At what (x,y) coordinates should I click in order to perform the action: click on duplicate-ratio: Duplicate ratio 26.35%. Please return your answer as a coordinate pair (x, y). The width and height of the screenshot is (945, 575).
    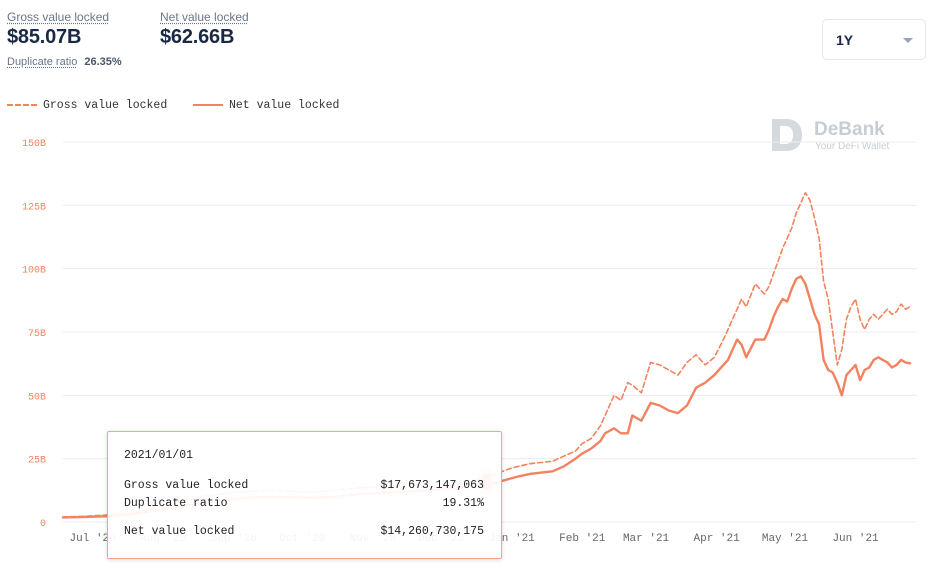
    Looking at the image, I should click on (64, 62).